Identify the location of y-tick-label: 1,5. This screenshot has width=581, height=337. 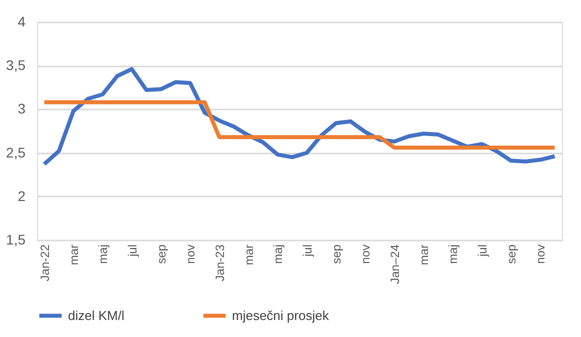
(16, 240).